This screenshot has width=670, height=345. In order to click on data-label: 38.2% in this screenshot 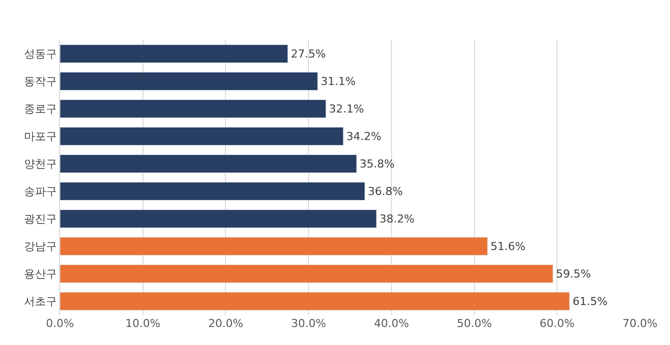, I will do `click(397, 219)`.